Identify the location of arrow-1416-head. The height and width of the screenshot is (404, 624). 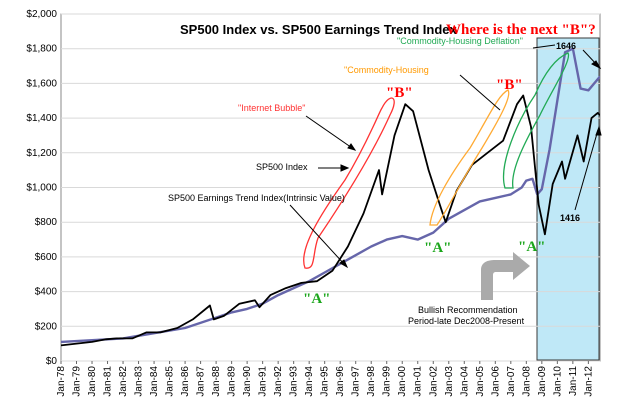
(598, 130).